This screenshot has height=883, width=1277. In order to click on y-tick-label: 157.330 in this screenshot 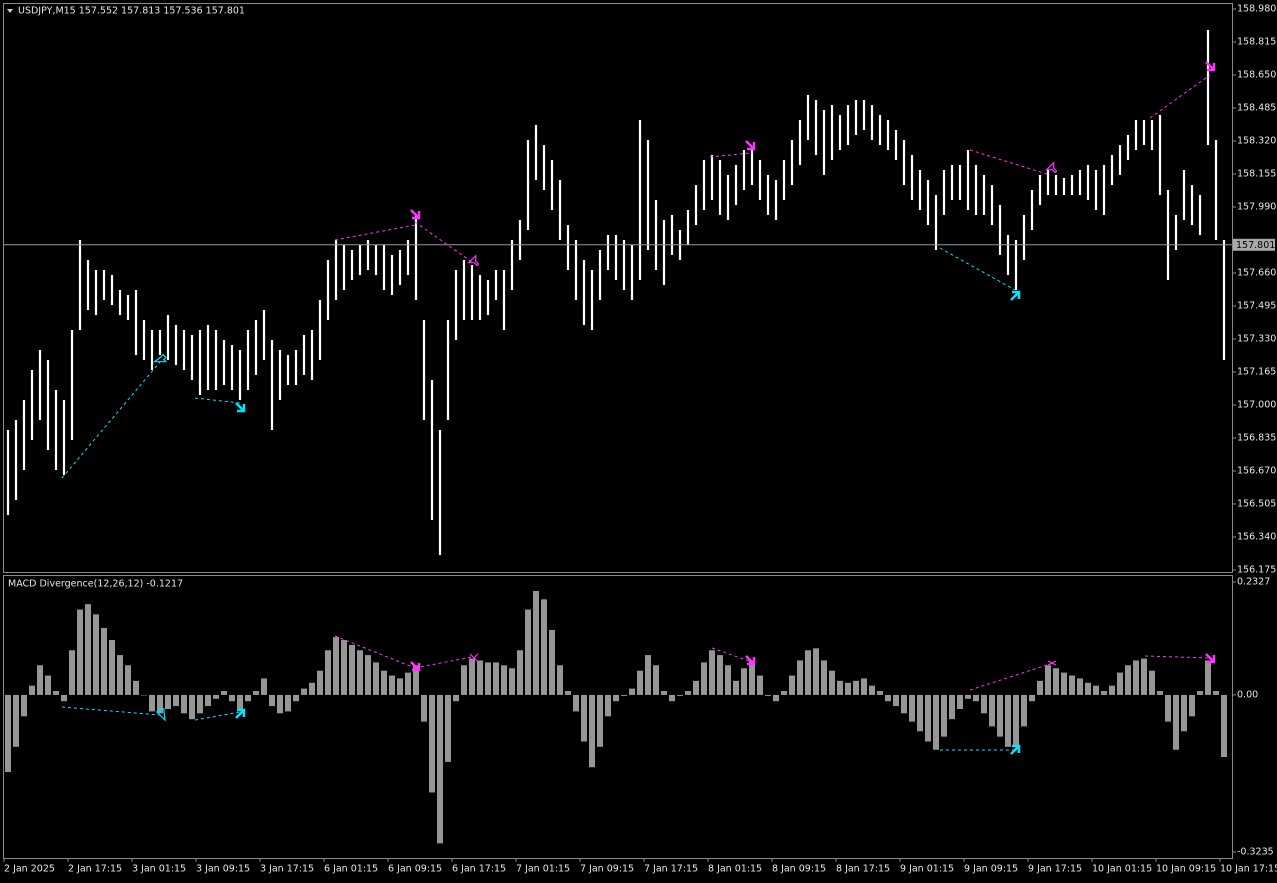, I will do `click(1256, 339)`.